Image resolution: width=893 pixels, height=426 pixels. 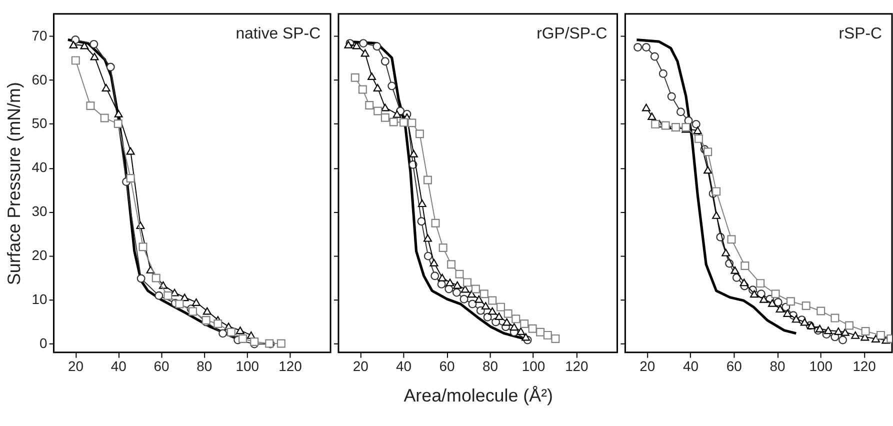 I want to click on y-tick-label: 60, so click(x=40, y=79).